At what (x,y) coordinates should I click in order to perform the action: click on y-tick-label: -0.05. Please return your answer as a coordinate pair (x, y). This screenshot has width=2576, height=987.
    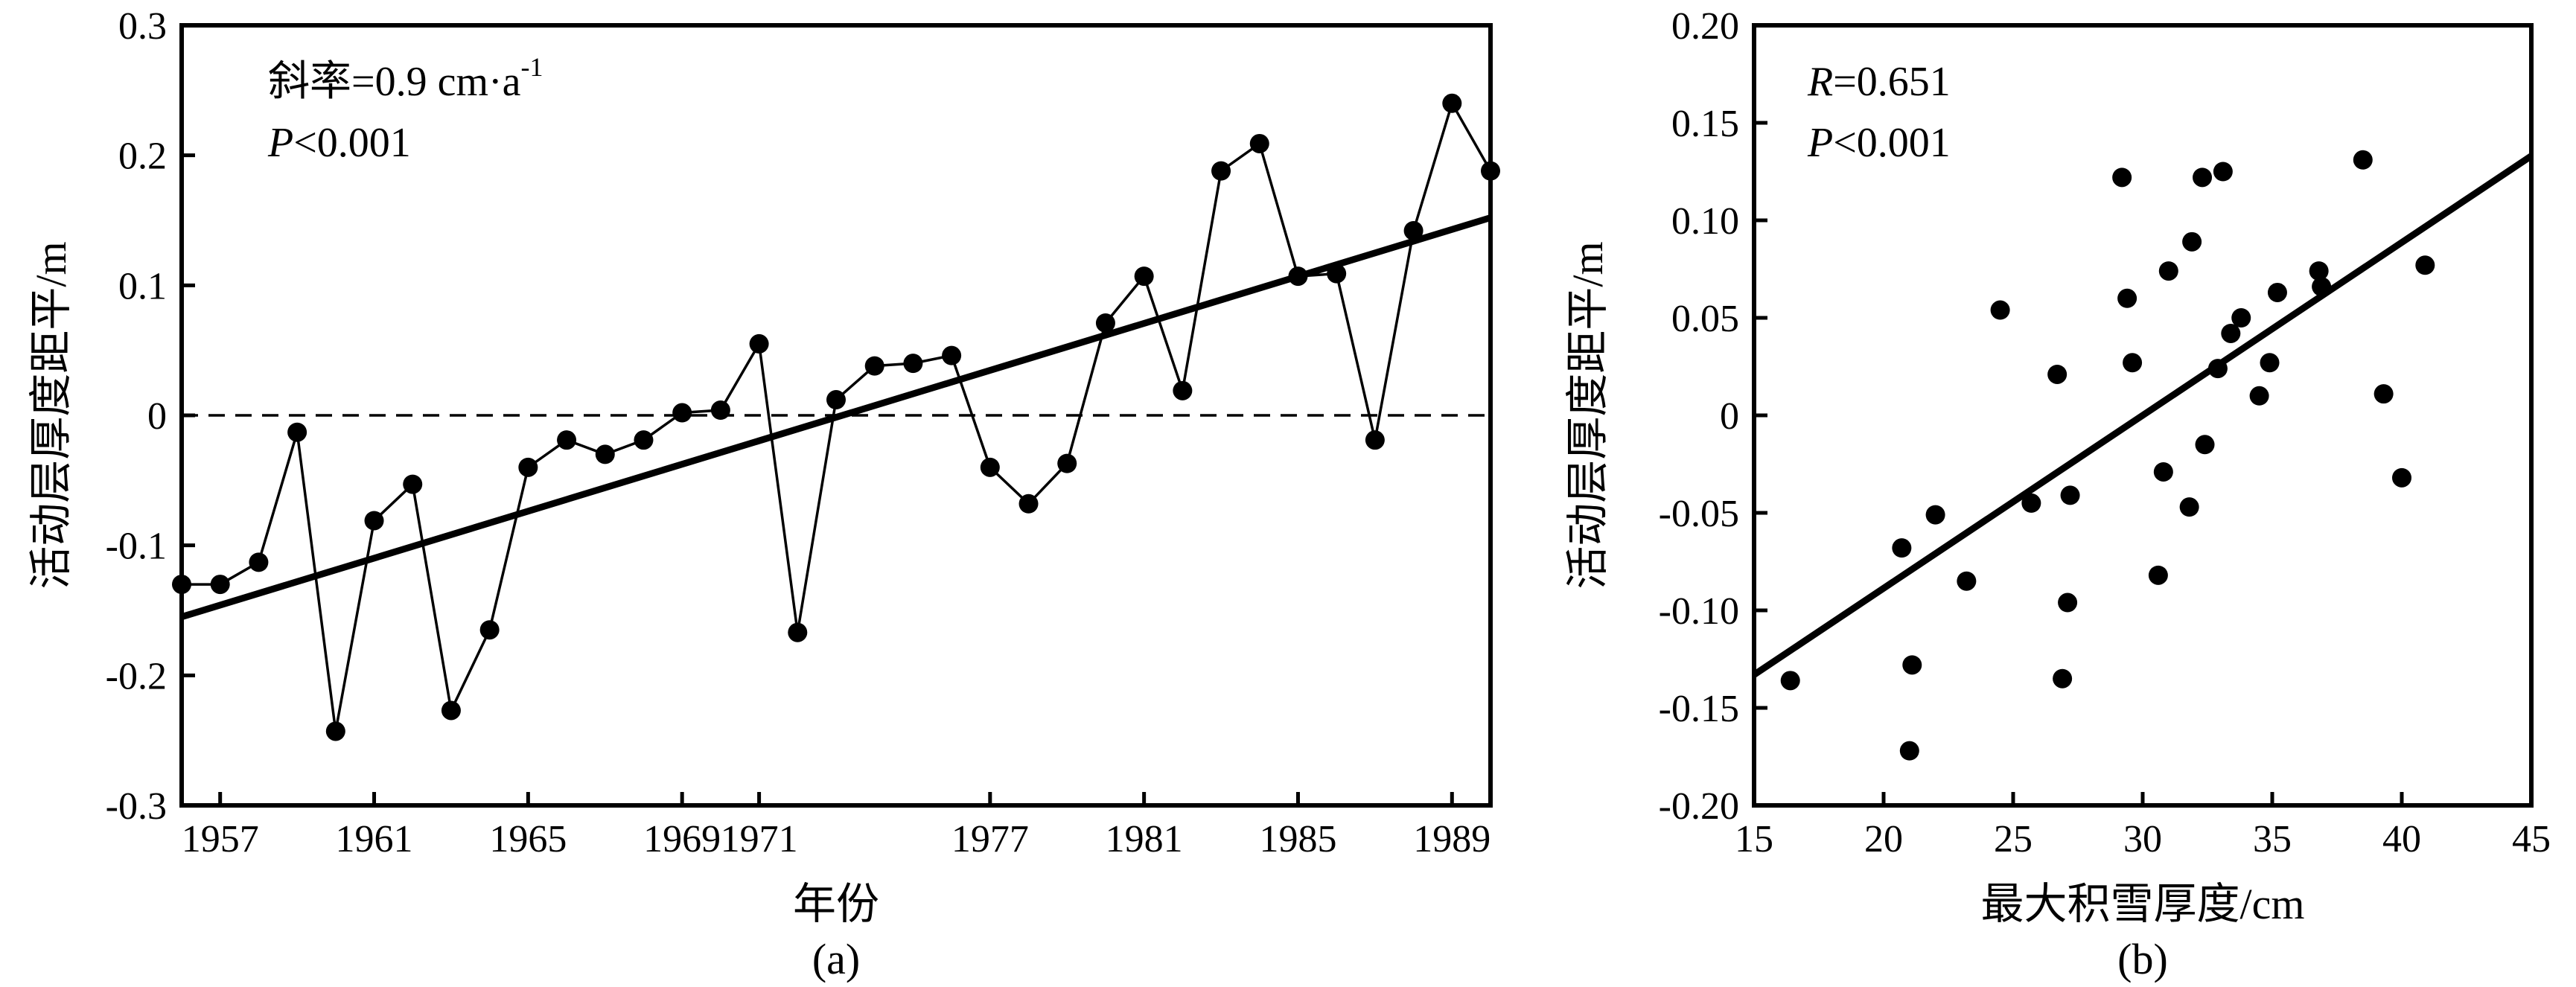
    Looking at the image, I should click on (1699, 514).